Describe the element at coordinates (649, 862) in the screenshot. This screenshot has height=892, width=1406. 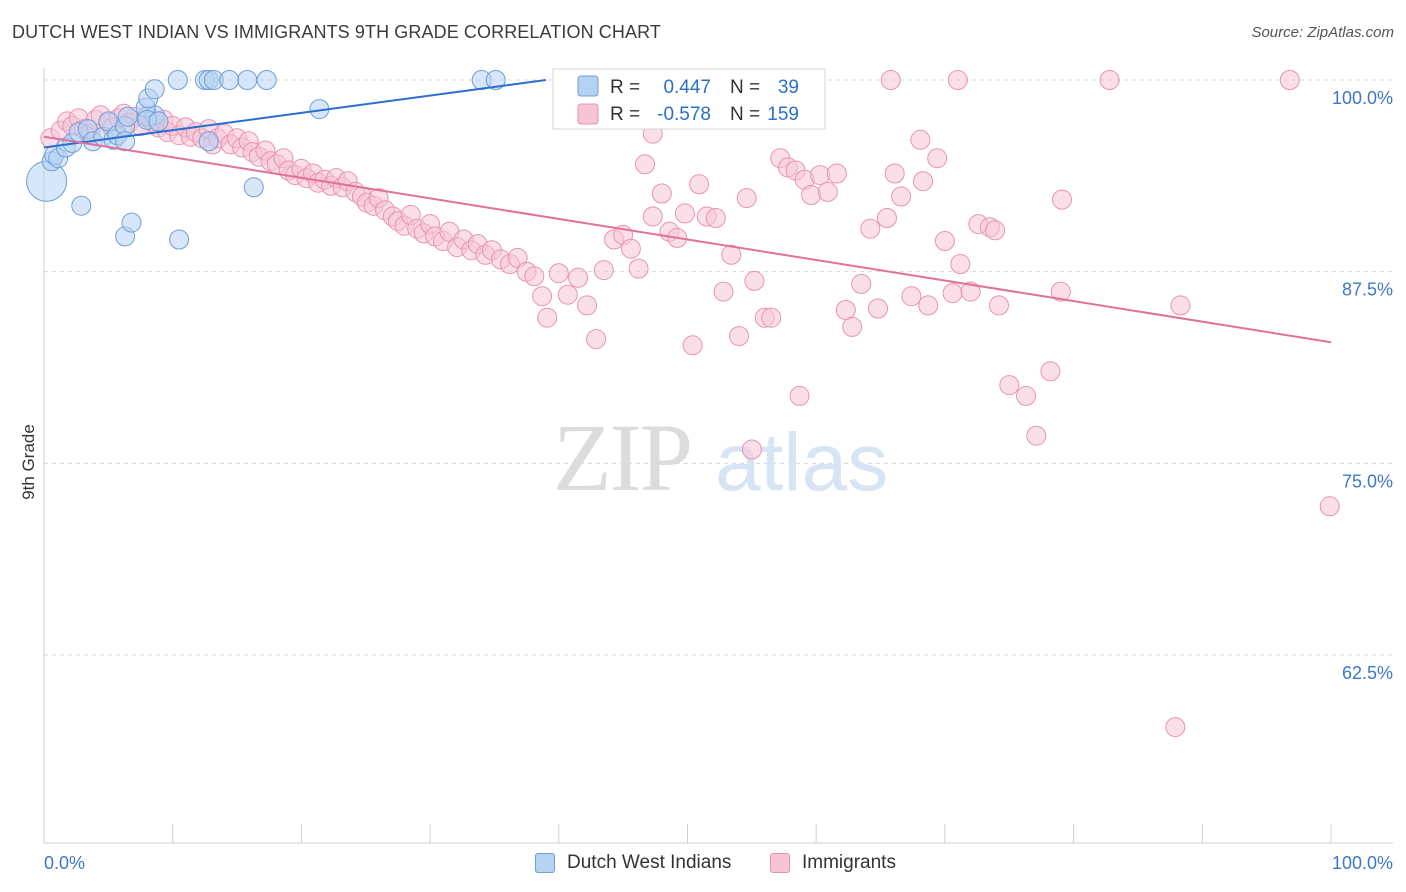
I see `legend-label-dutch-west-indians: Dutch West Indians` at that location.